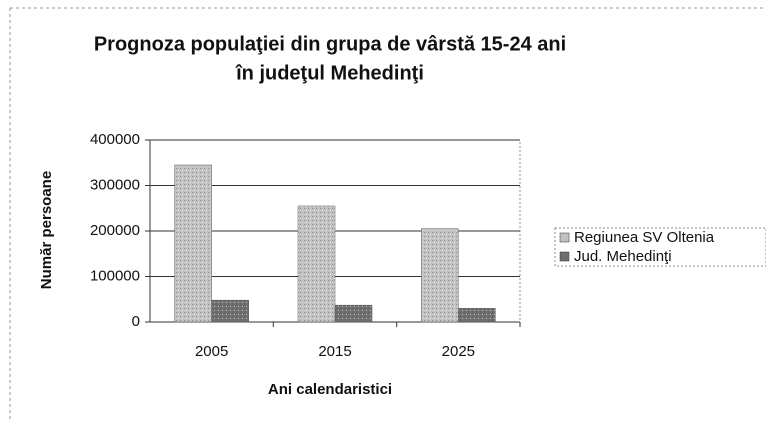 Image resolution: width=766 pixels, height=427 pixels. I want to click on y-tick-label: 200000, so click(115, 230).